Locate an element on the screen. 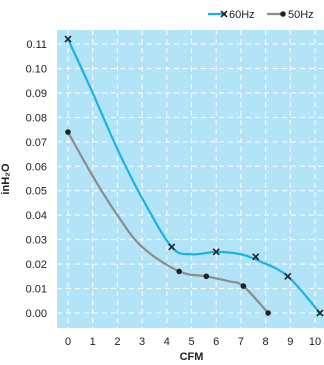  x-tick-label: 9 is located at coordinates (290, 342).